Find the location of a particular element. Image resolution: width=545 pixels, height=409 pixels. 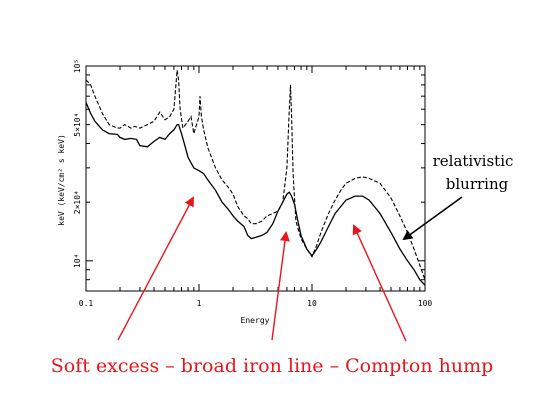

x-tick-label: 10 is located at coordinates (312, 303).